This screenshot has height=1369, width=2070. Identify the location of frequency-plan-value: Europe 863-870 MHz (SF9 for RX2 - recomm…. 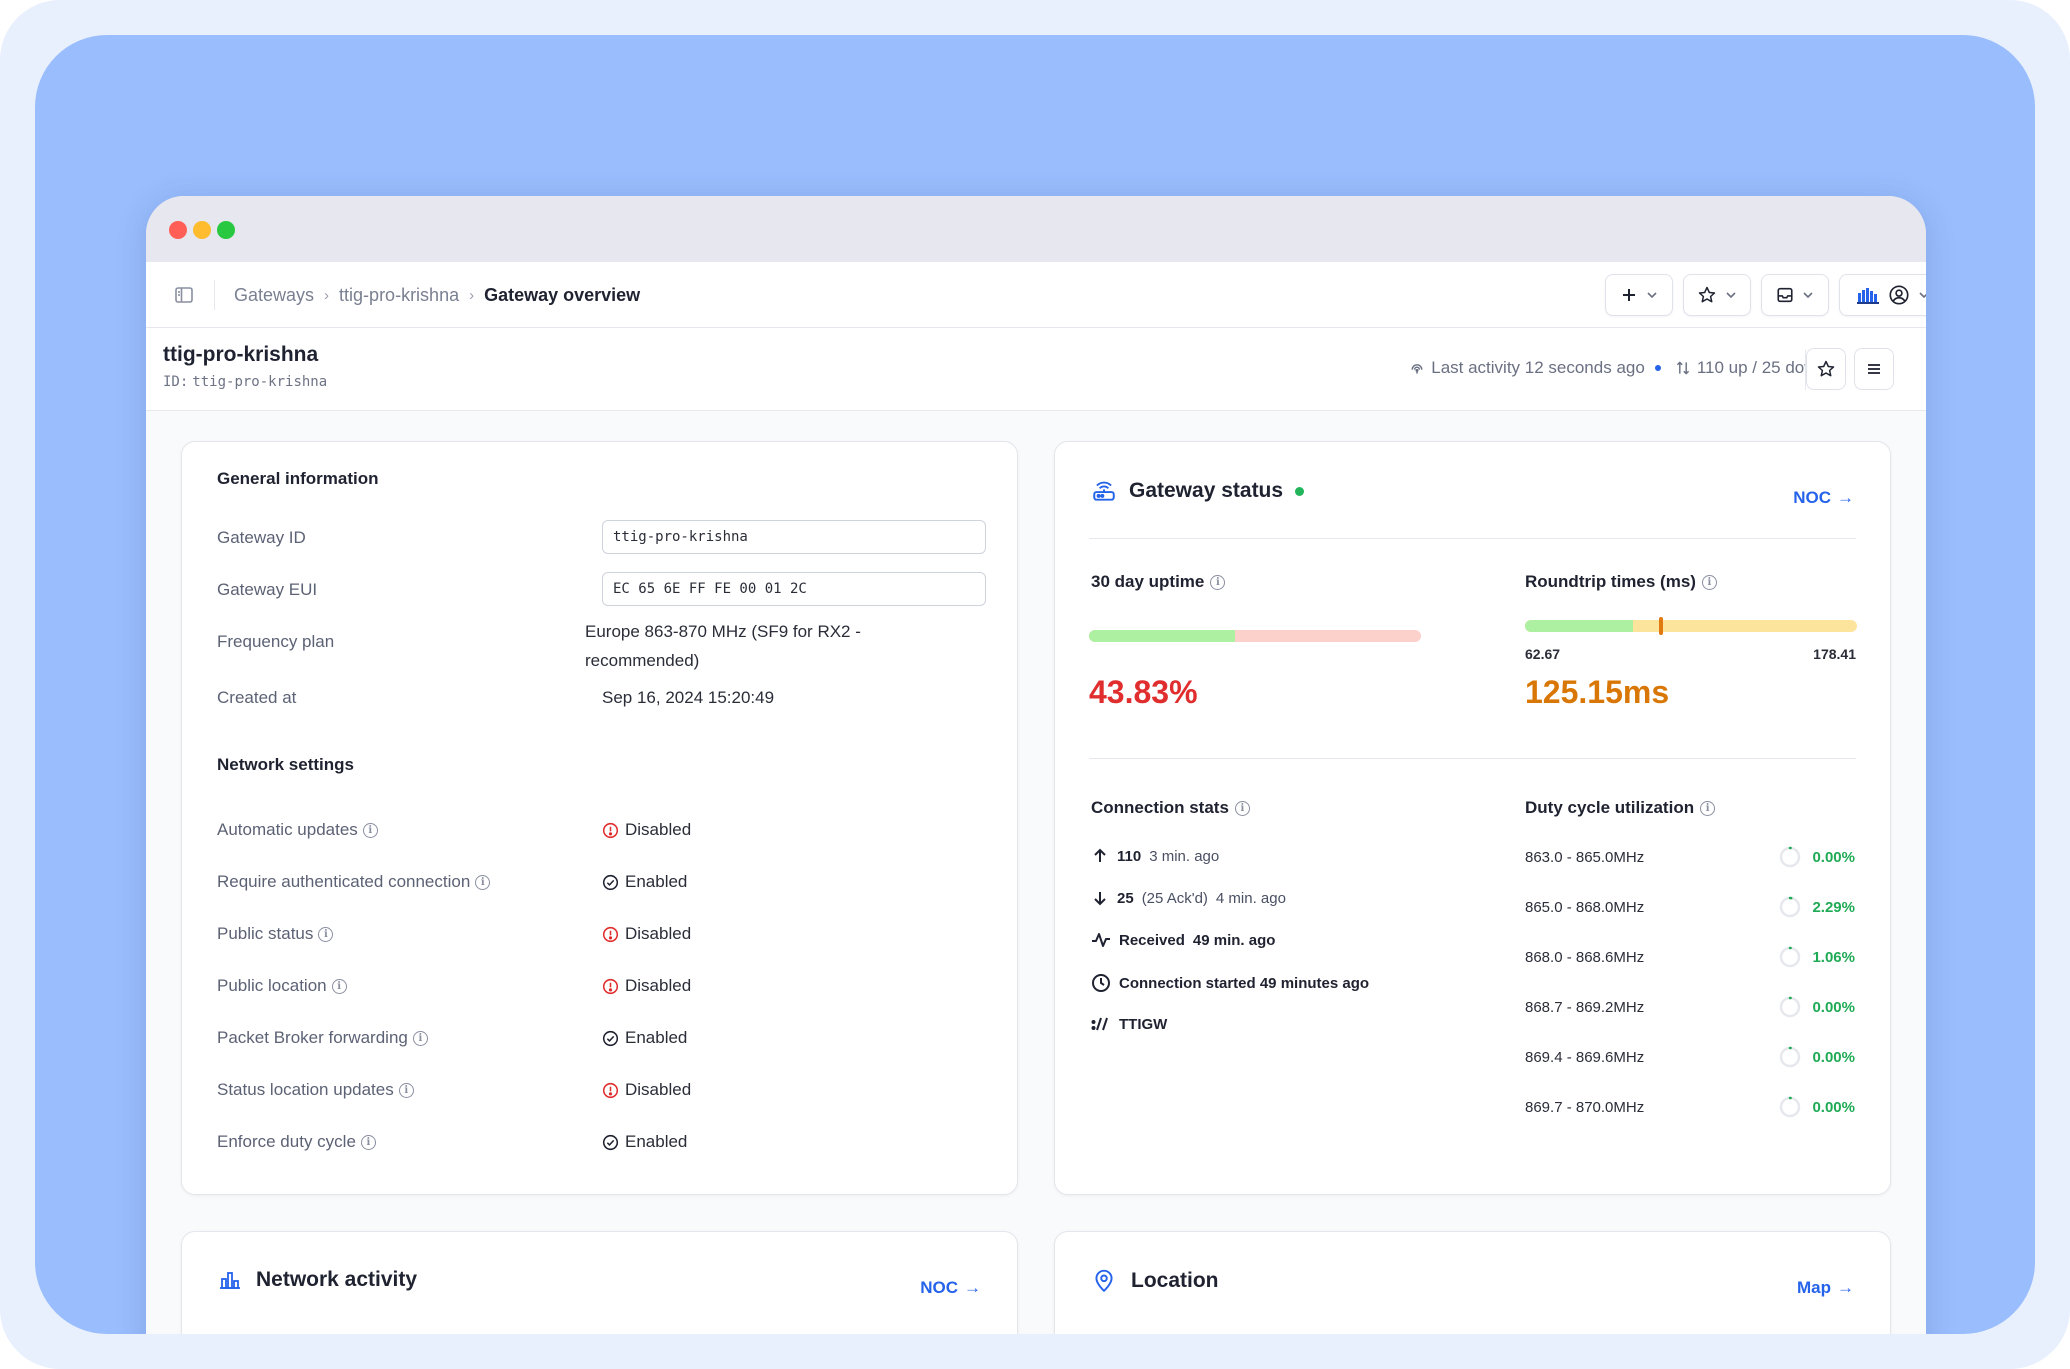
(723, 646).